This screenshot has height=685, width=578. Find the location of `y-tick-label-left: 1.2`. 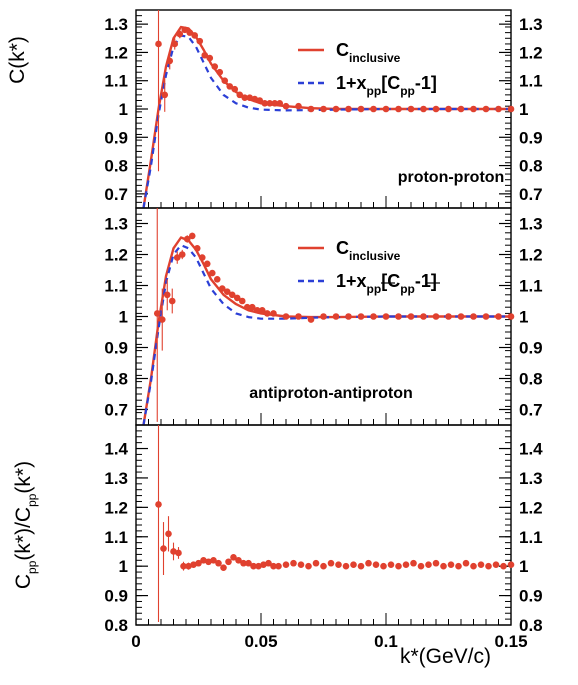

y-tick-label-left: 1.2 is located at coordinates (116, 52).